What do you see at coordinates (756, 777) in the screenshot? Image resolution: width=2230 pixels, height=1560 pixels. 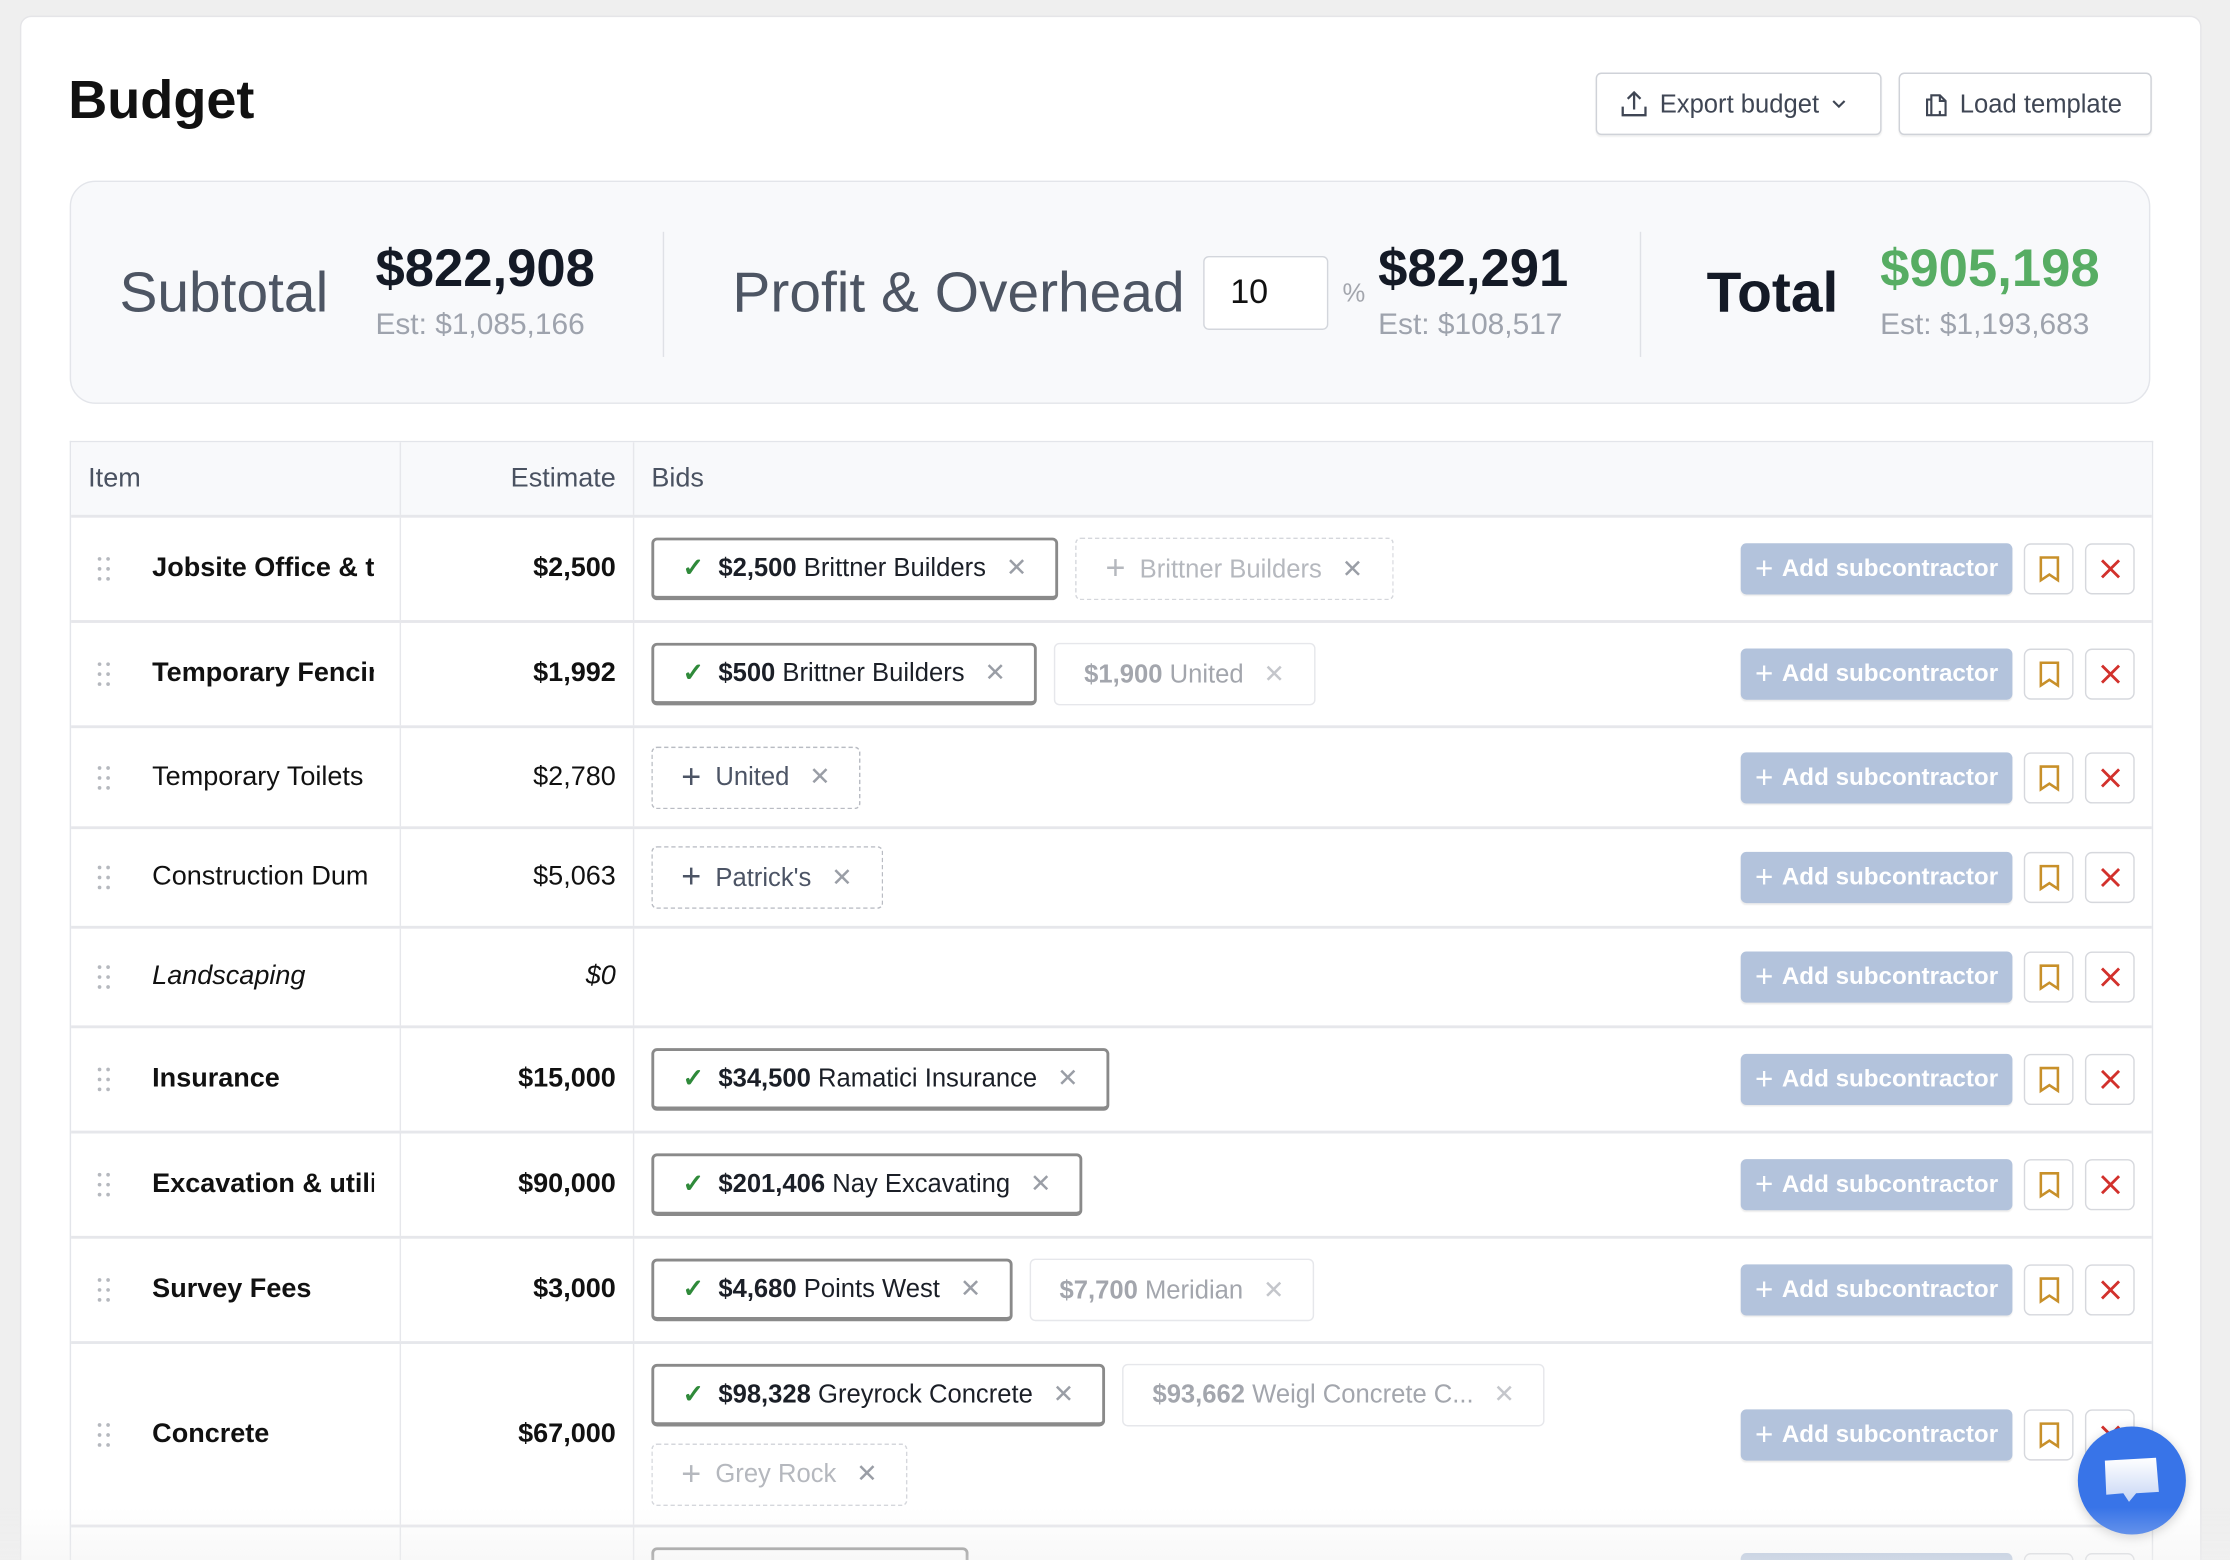 I see `suggested-vendor-chip: + United ✕` at bounding box center [756, 777].